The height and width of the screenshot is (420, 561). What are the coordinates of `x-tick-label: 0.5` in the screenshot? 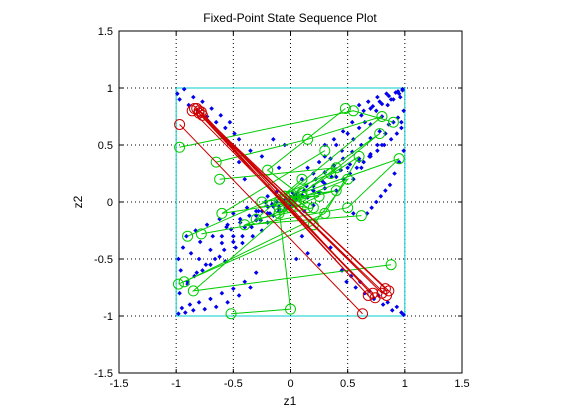 It's located at (347, 384).